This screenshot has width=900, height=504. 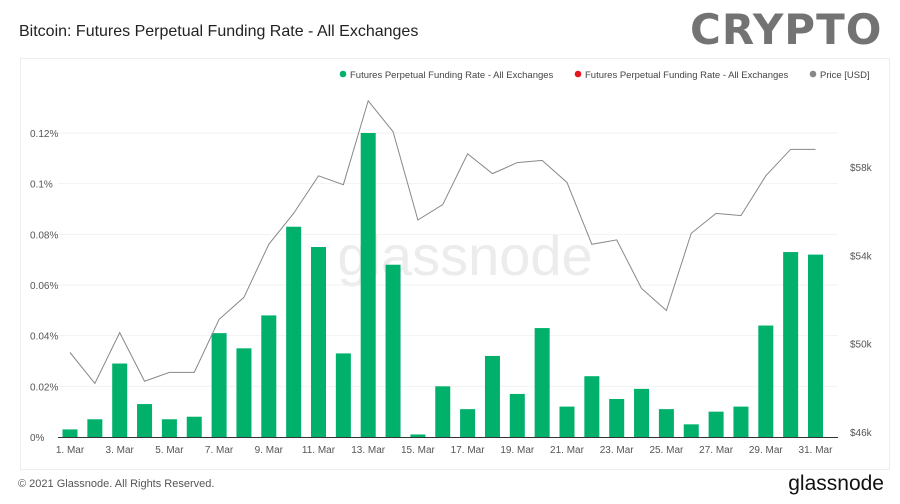 I want to click on x-tick-label: 19. Mar, so click(x=517, y=450).